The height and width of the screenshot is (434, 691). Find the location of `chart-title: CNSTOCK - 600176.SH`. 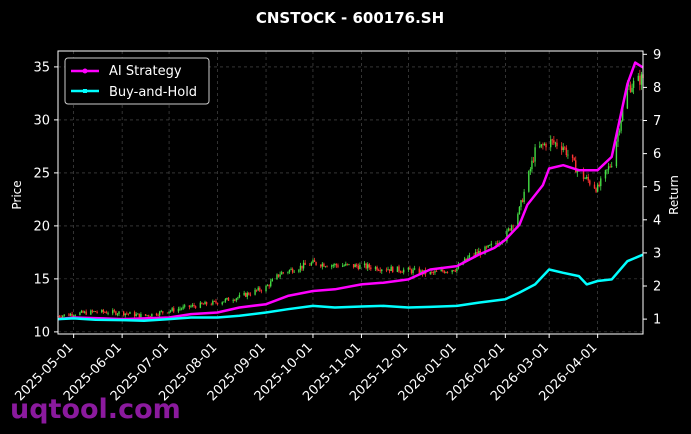

chart-title: CNSTOCK - 600176.SH is located at coordinates (350, 18).